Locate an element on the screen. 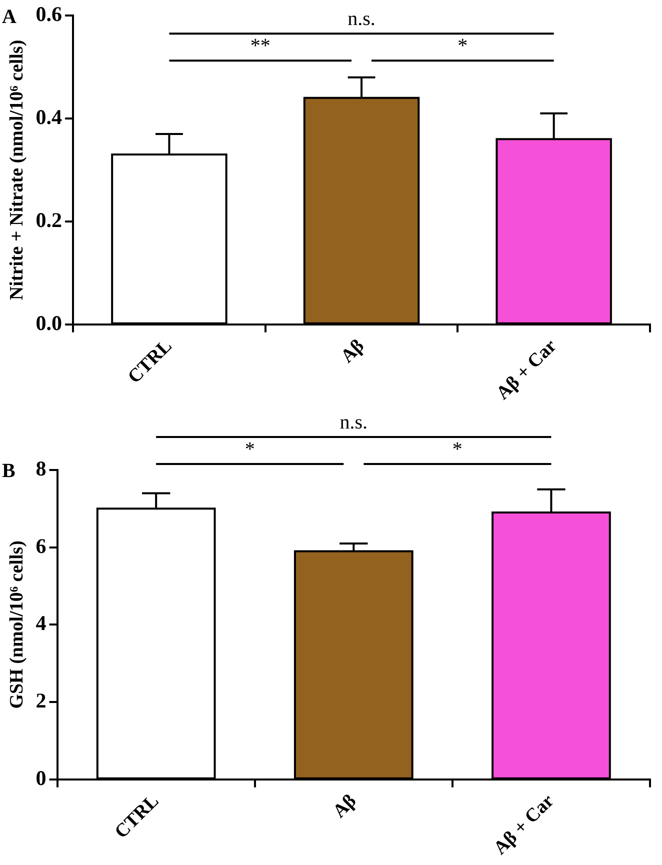 This screenshot has height=865, width=662. annotation: ** is located at coordinates (260, 45).